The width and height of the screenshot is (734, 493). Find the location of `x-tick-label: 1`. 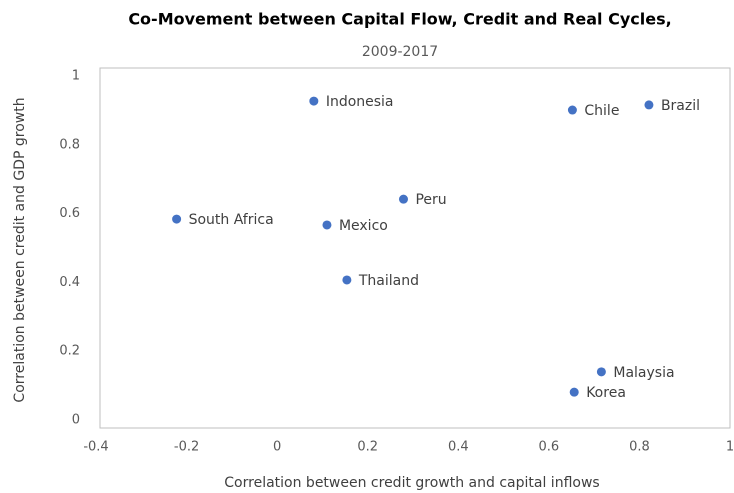

x-tick-label: 1 is located at coordinates (730, 447).